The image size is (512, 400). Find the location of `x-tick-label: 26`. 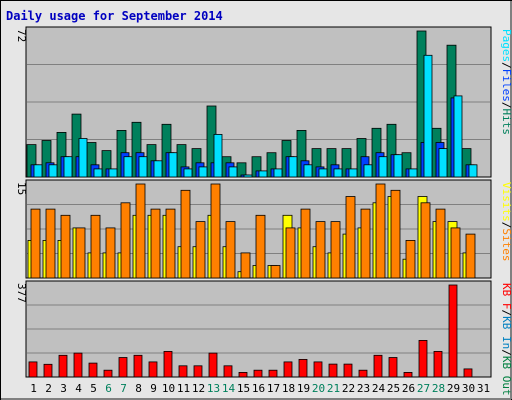

x-tick-label: 26 is located at coordinates (408, 388).